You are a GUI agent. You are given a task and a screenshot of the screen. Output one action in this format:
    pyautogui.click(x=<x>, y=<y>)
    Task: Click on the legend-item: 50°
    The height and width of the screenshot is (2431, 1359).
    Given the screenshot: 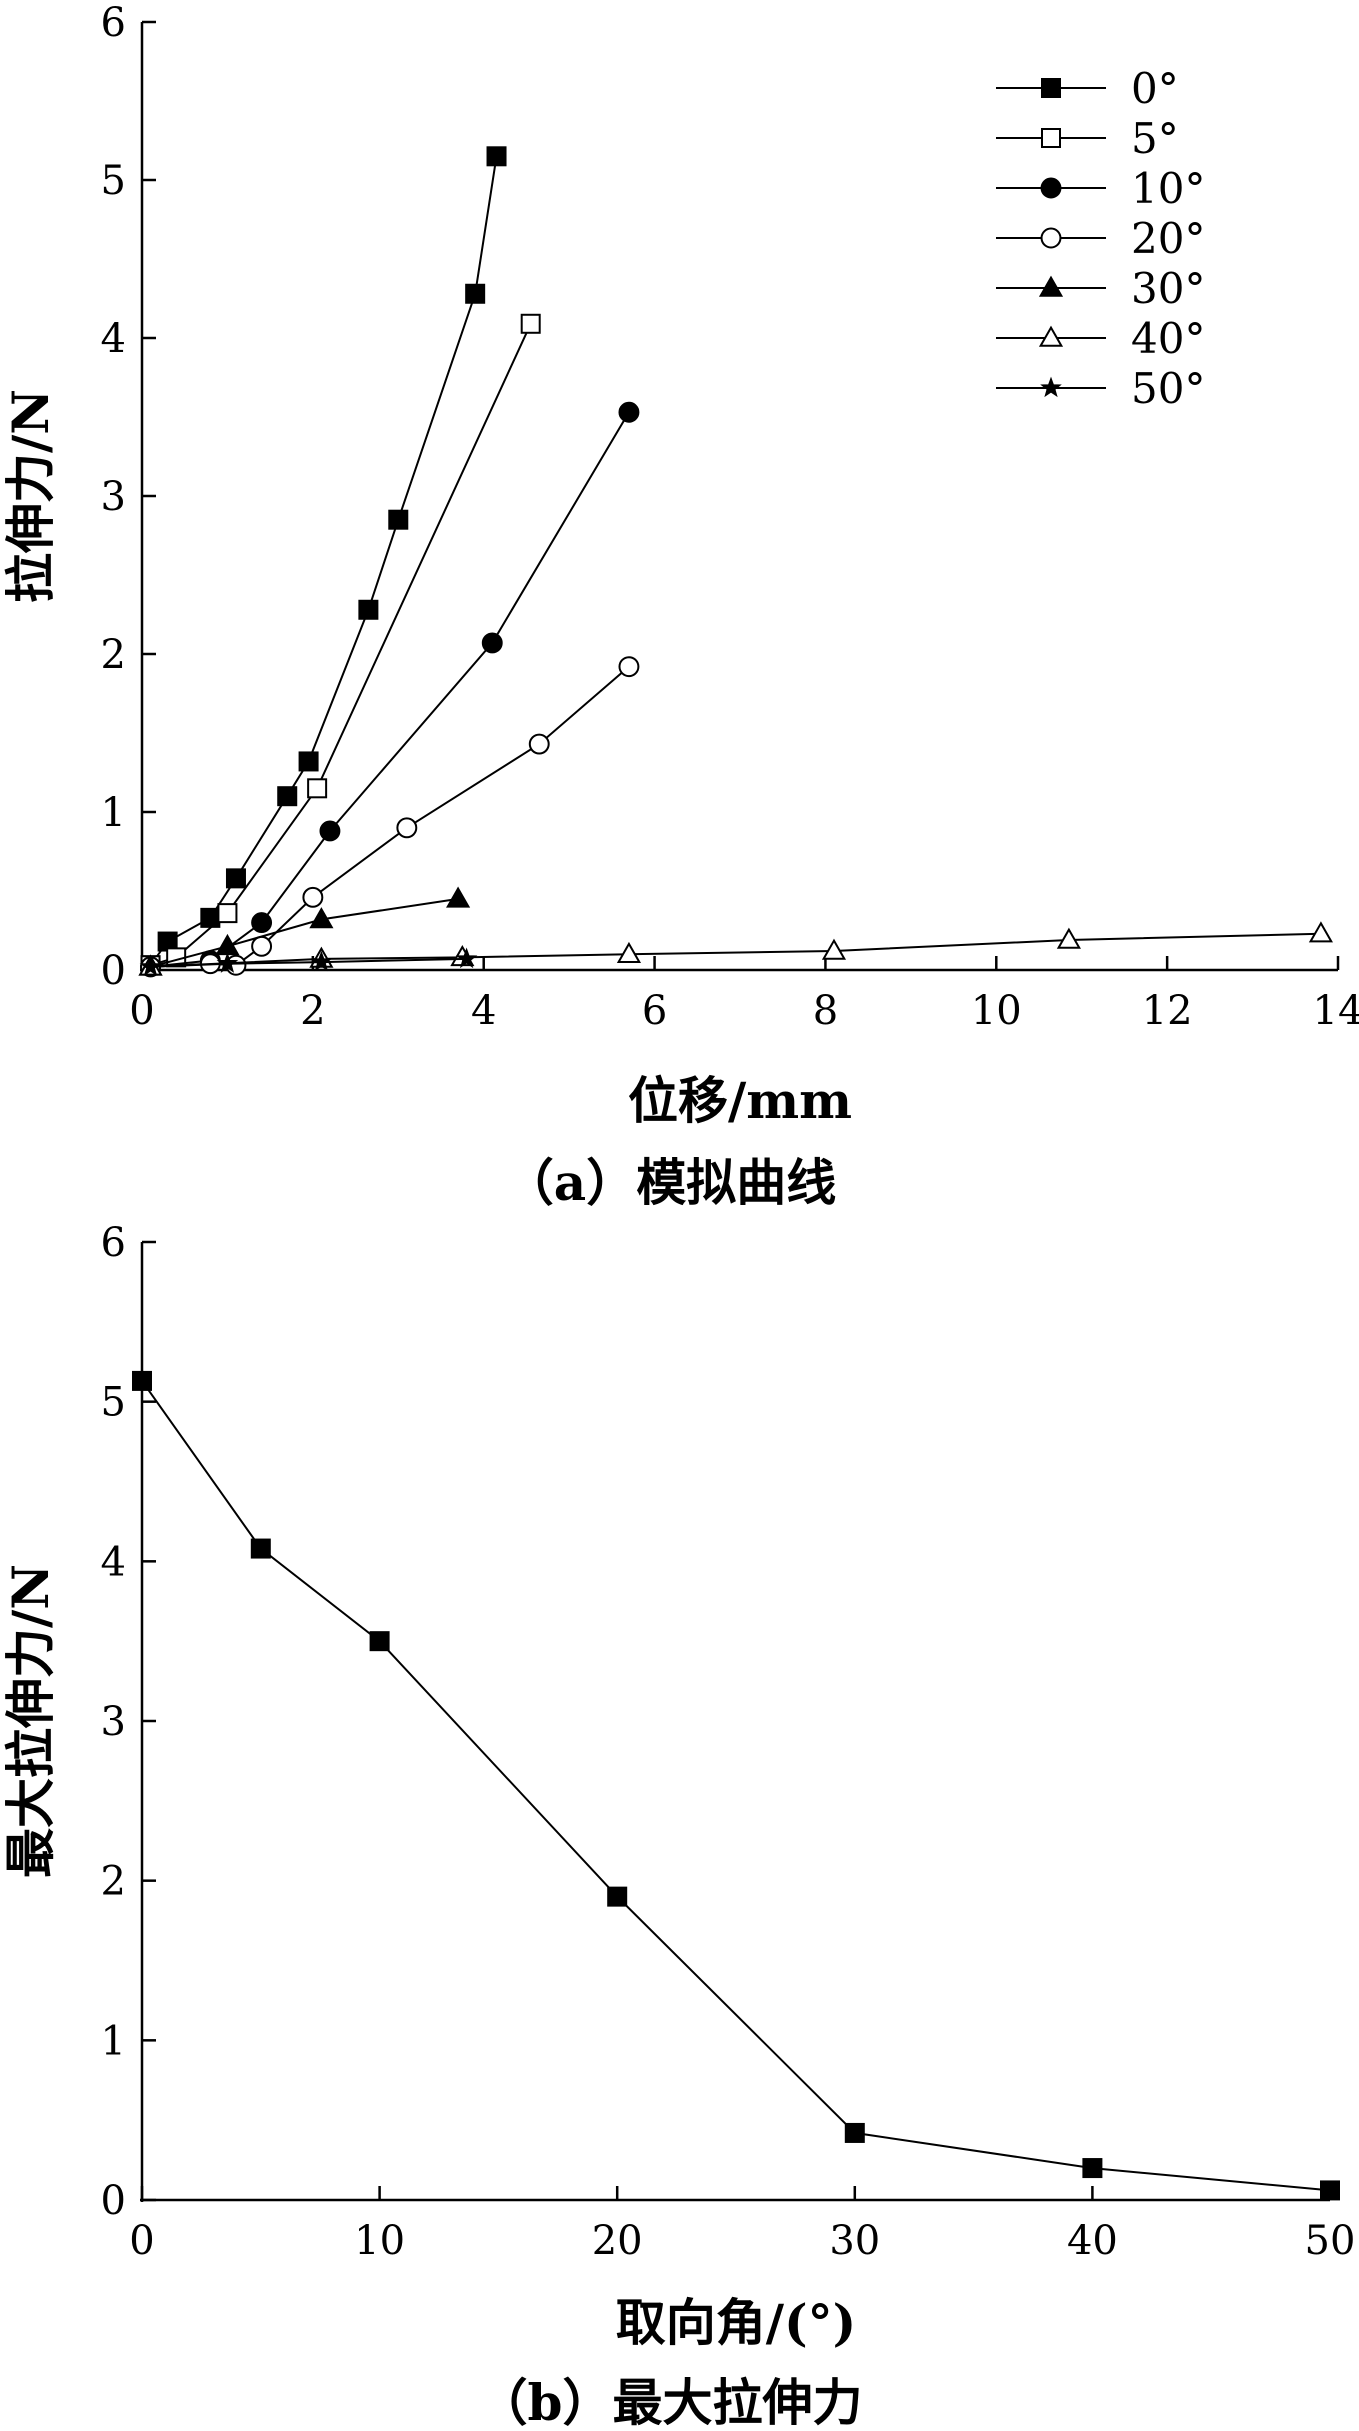 What is the action you would take?
    pyautogui.click(x=1100, y=388)
    